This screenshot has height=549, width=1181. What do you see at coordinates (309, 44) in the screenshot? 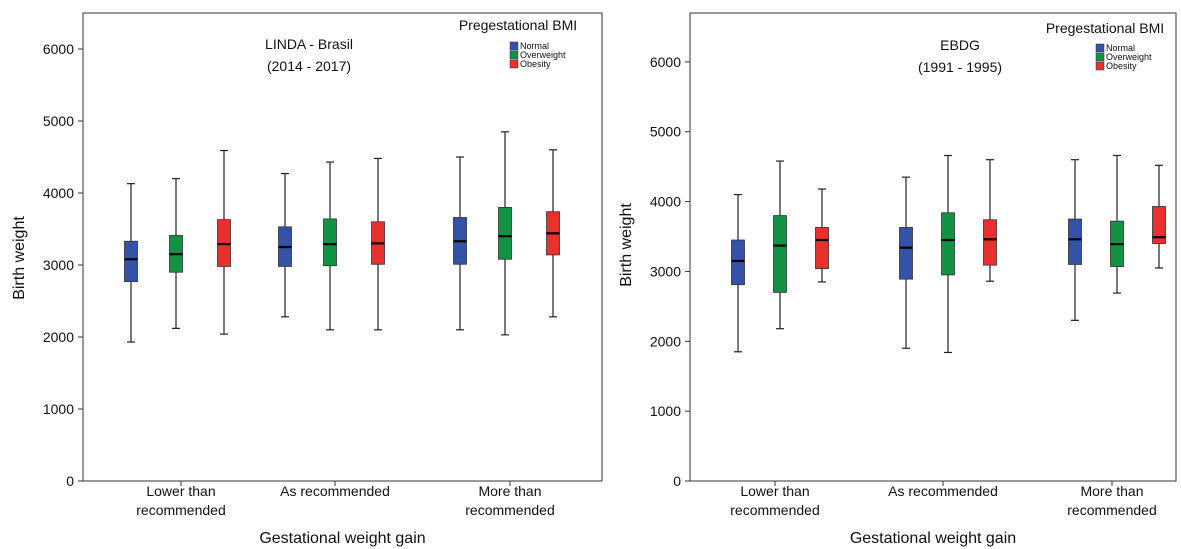
I see `chart-title: LINDA - Brasil` at bounding box center [309, 44].